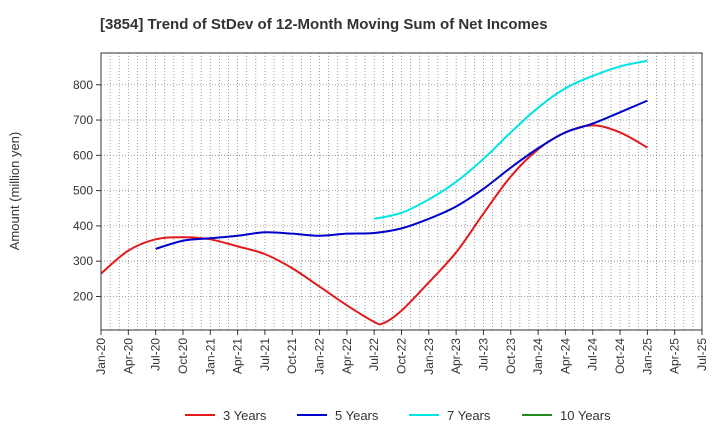 The height and width of the screenshot is (440, 720). Describe the element at coordinates (398, 415) in the screenshot. I see `legend: 3 Years 5 Years 7 Years 10 Years` at that location.